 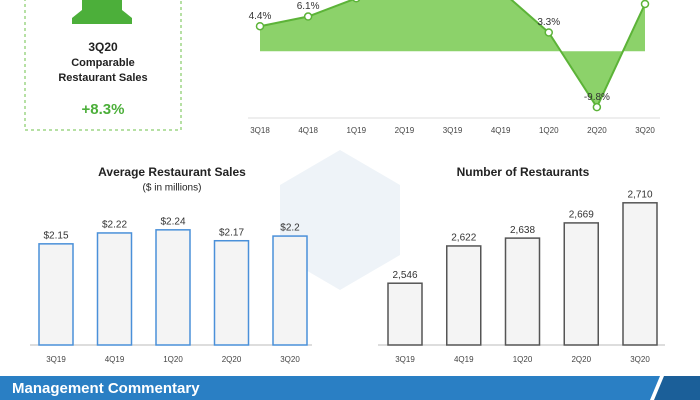 I want to click on data-label: 2,710, so click(x=639, y=194).